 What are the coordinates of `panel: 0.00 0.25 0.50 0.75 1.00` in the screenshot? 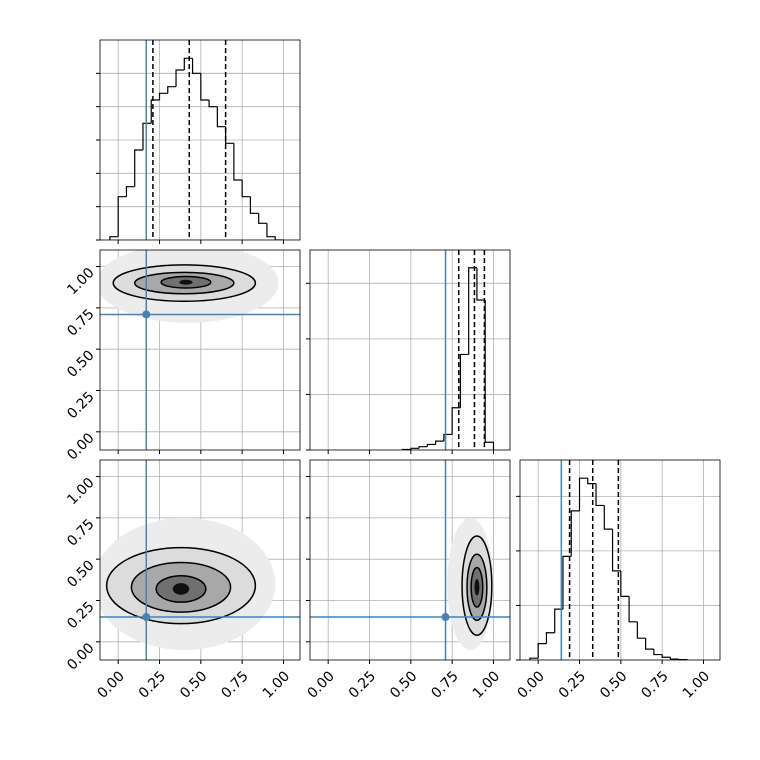 It's located at (182, 356).